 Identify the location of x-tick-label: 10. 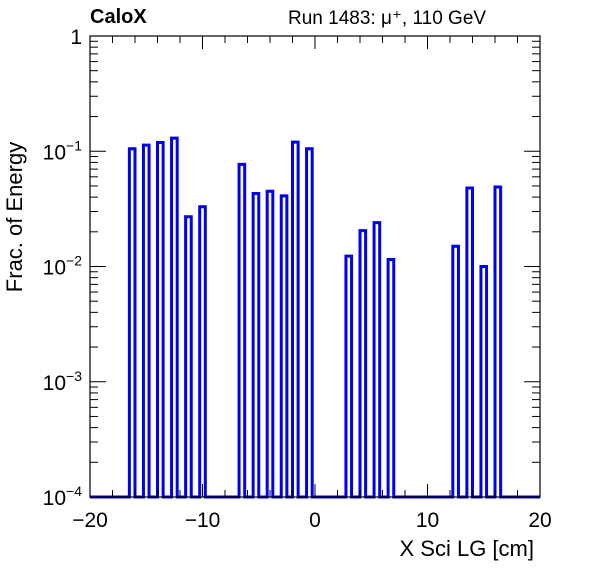
(427, 520).